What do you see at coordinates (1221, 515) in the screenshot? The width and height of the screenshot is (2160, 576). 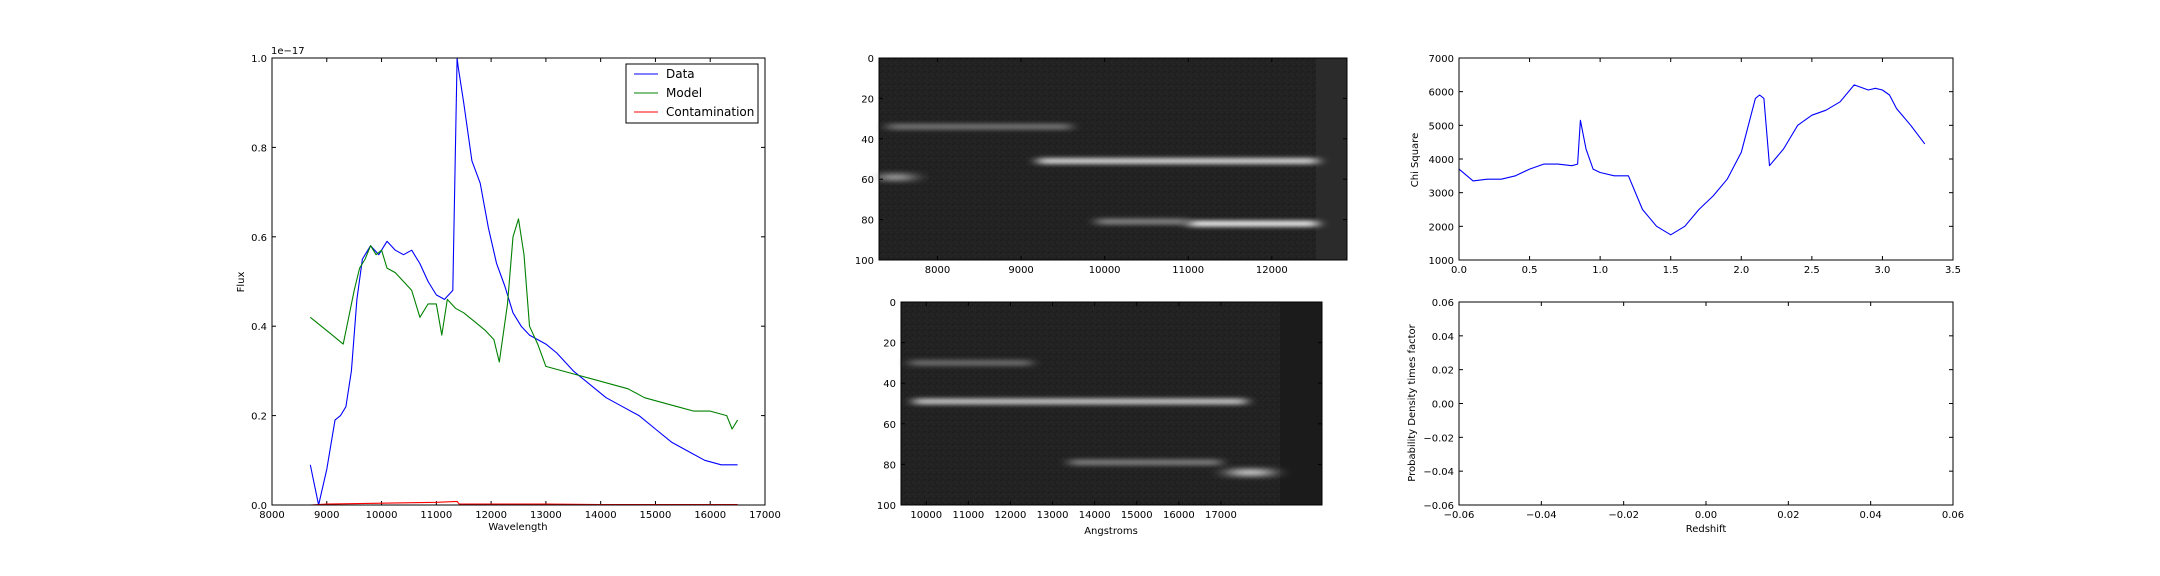 I see `image-bottom-xtick-label: 17000` at bounding box center [1221, 515].